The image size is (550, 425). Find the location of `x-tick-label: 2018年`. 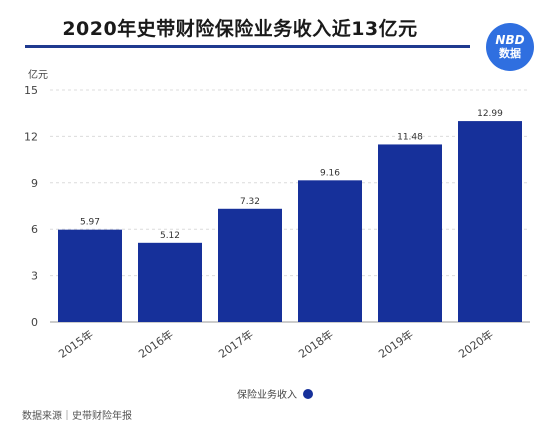

x-tick-label: 2018年 is located at coordinates (316, 344).